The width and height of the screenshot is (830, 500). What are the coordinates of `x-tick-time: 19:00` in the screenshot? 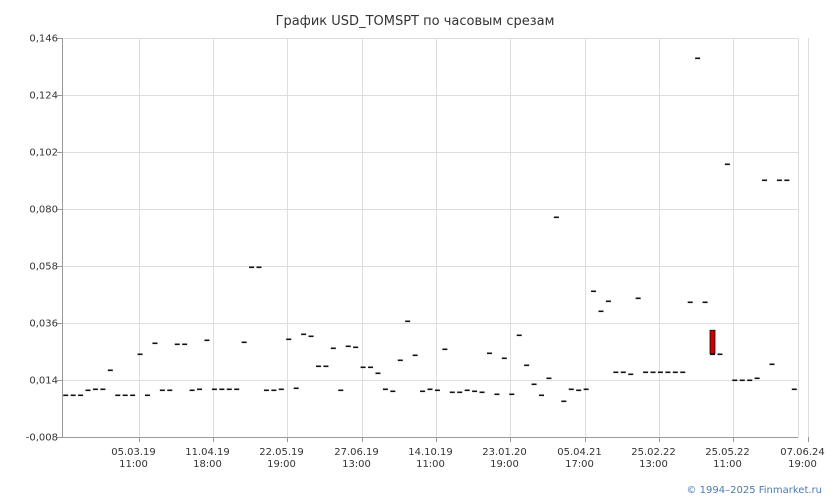 It's located at (802, 464).